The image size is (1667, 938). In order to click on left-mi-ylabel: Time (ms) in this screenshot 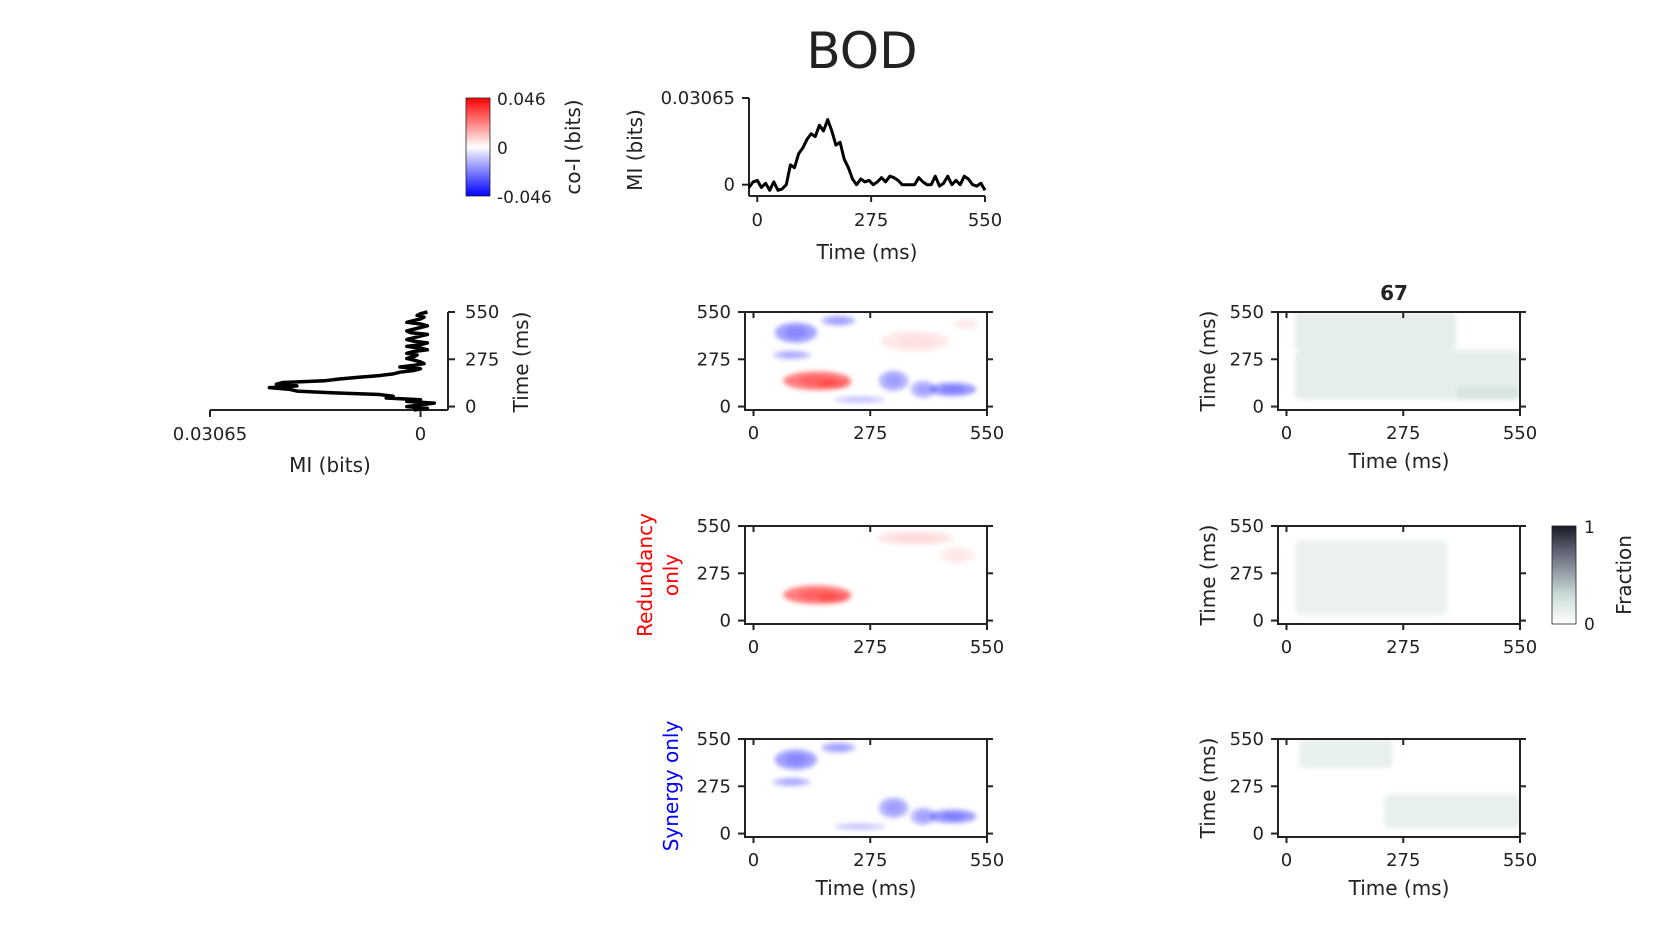, I will do `click(521, 363)`.